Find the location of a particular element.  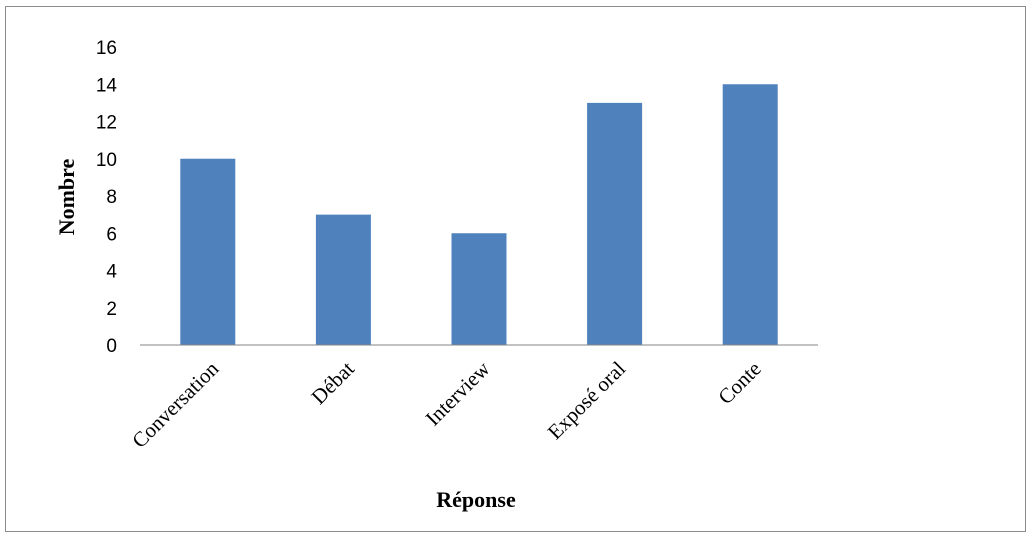

y-tick-label: 0 is located at coordinates (111, 346).